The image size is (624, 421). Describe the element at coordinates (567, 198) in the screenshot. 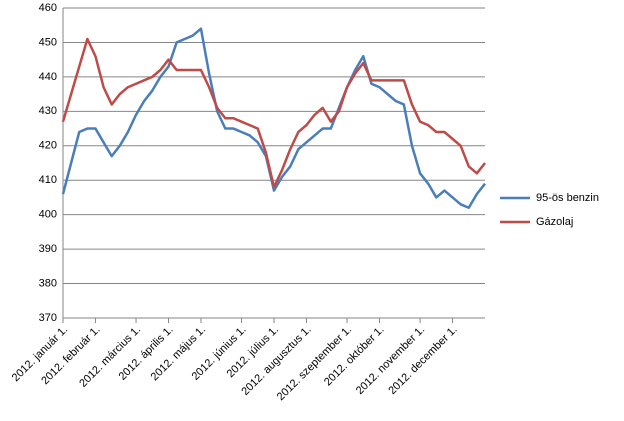

I see `legend-label: 95-ös benzin` at that location.